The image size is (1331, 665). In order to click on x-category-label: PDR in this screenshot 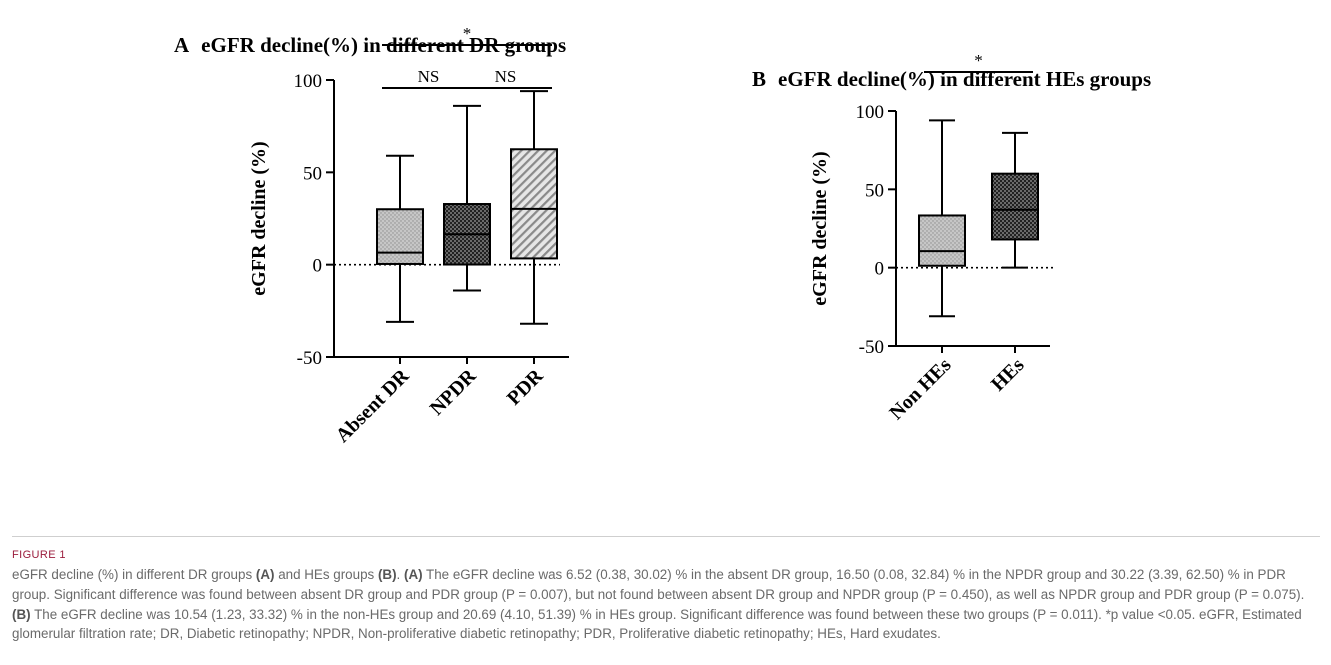, I will do `click(525, 387)`.